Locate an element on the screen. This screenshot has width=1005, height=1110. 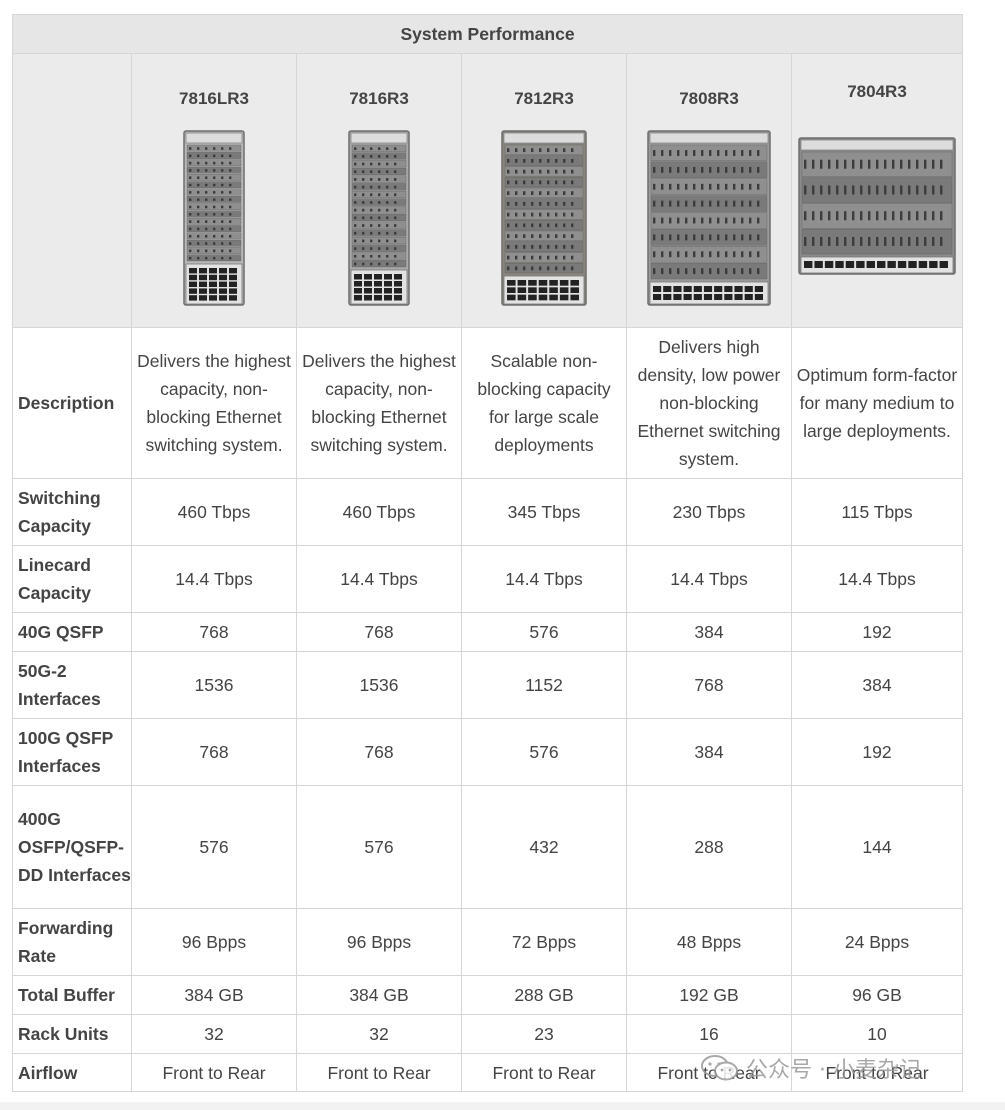
table-cell: 48 Bpps is located at coordinates (709, 942).